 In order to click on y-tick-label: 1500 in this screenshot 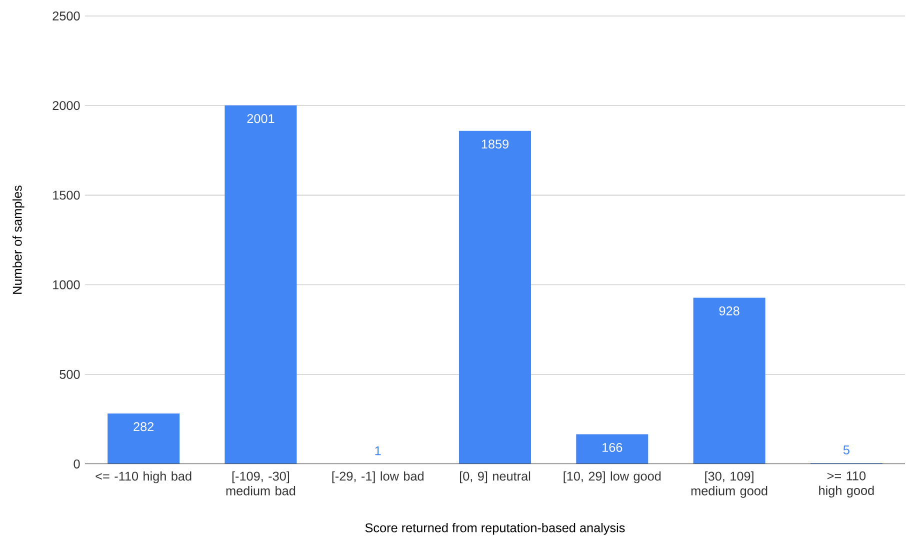, I will do `click(66, 195)`.